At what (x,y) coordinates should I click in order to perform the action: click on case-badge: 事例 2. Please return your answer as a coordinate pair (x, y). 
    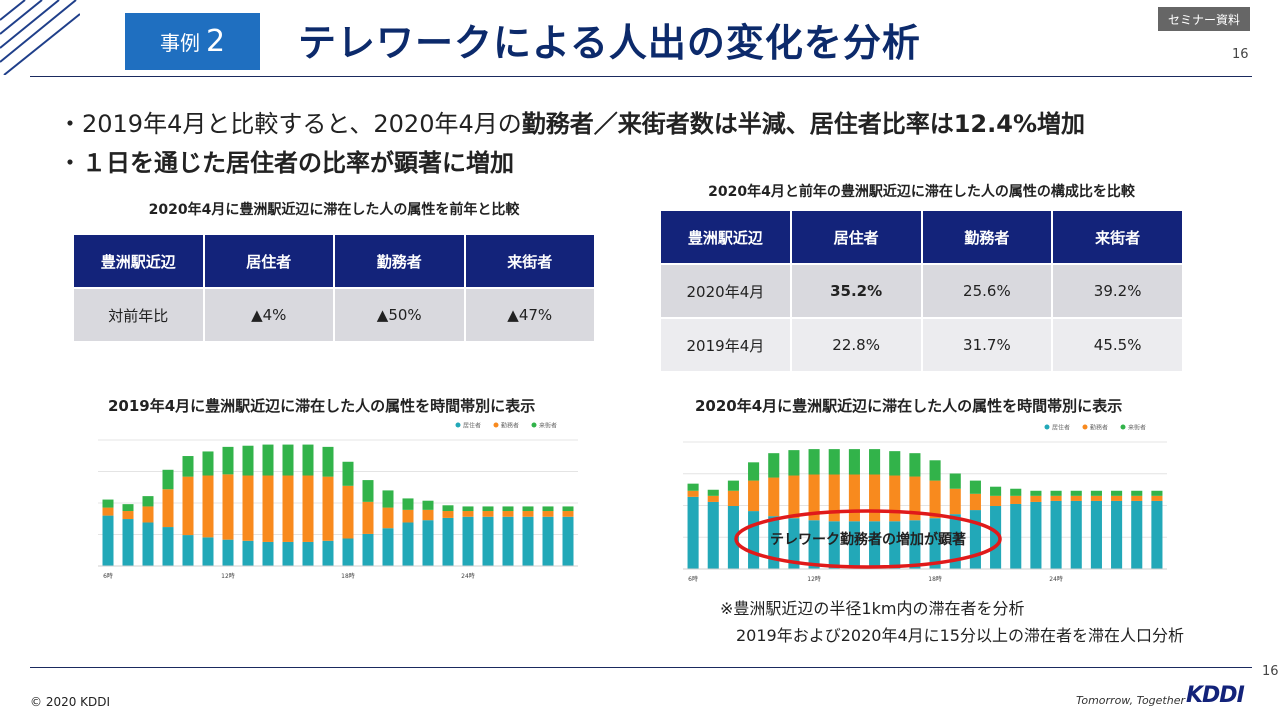
    Looking at the image, I should click on (192, 41).